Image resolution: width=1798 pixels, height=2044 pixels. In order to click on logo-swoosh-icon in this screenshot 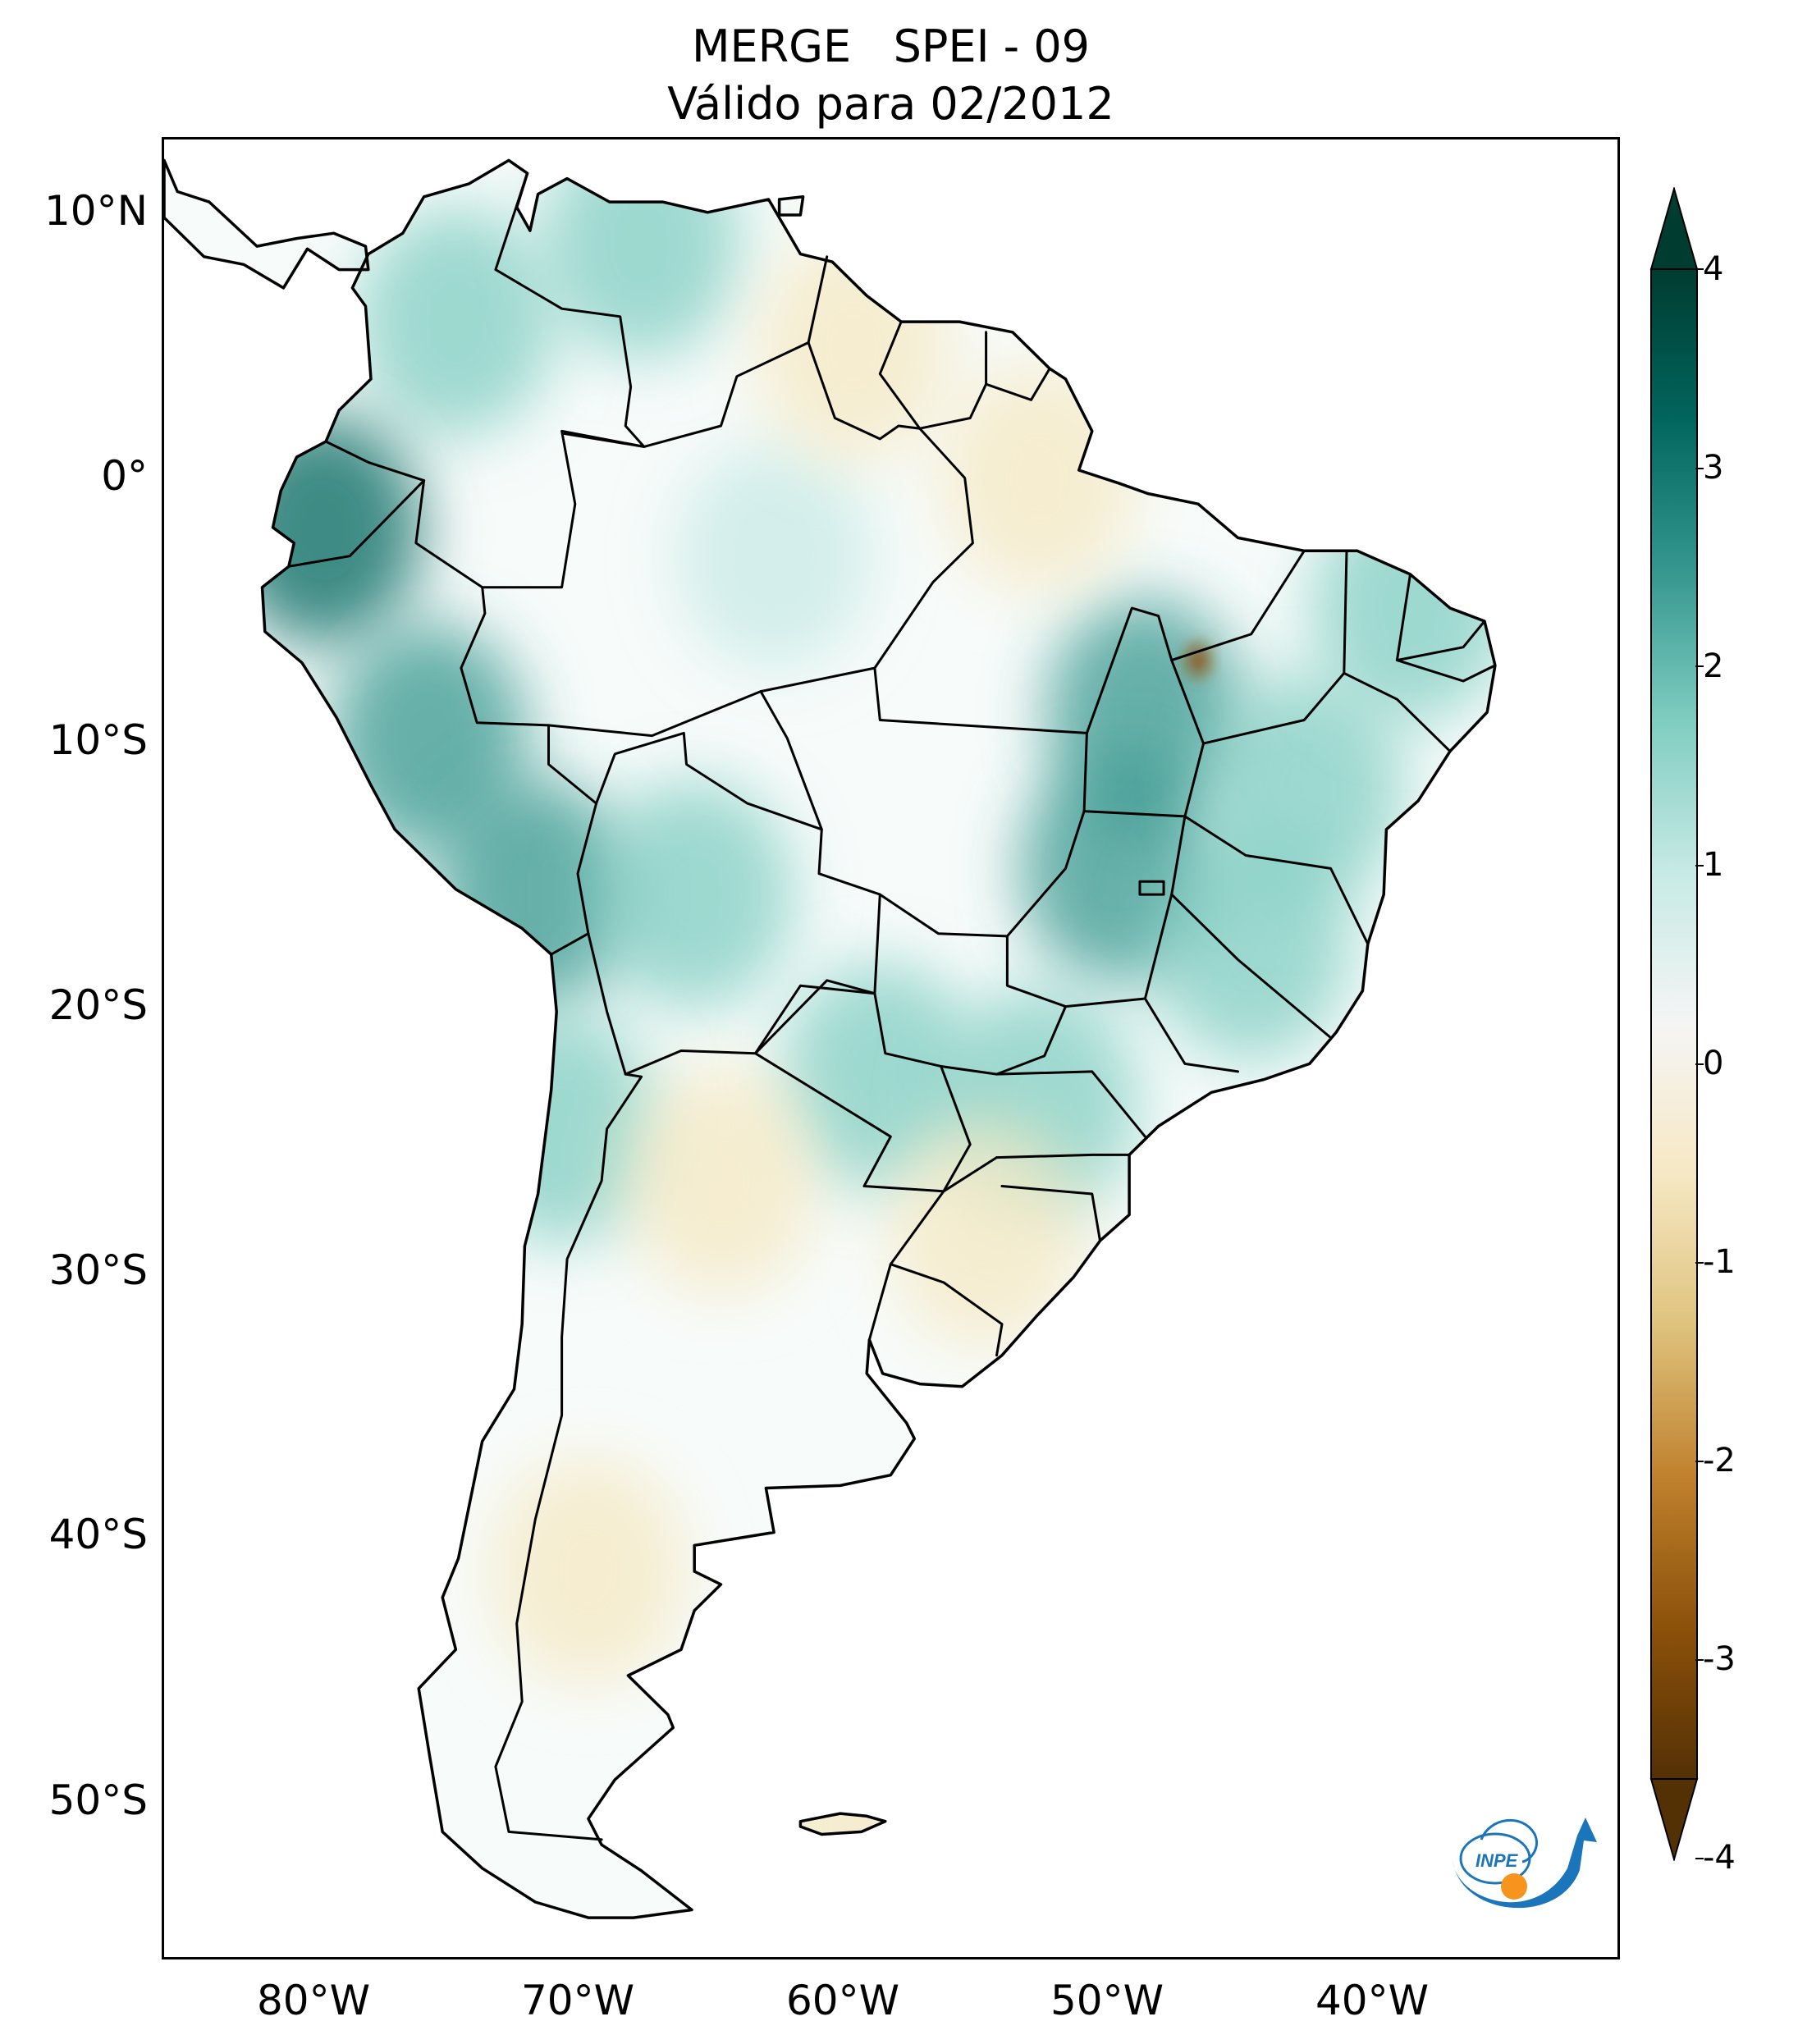, I will do `click(1525, 1863)`.